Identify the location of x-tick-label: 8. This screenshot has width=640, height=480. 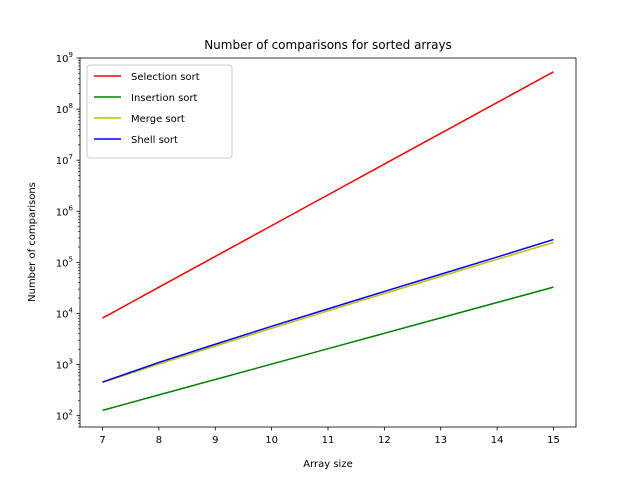
(159, 440).